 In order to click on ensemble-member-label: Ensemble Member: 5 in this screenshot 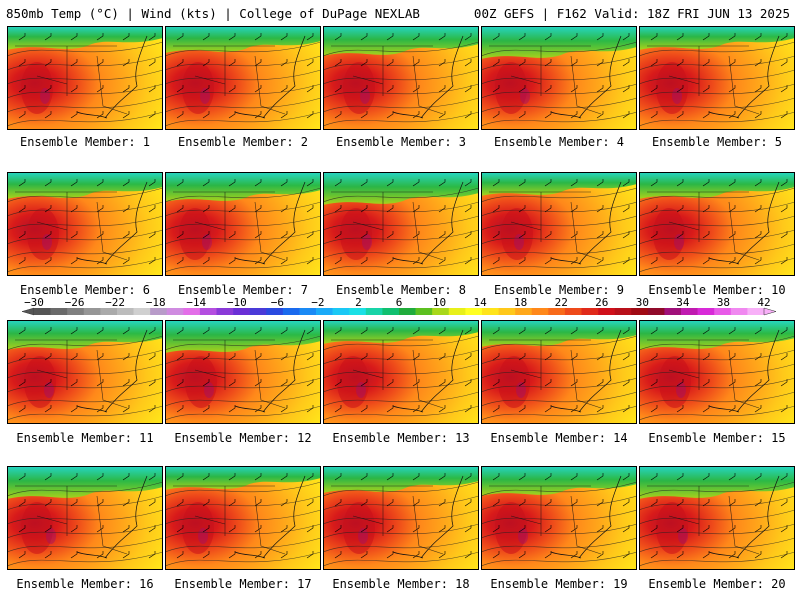, I will do `click(717, 142)`.